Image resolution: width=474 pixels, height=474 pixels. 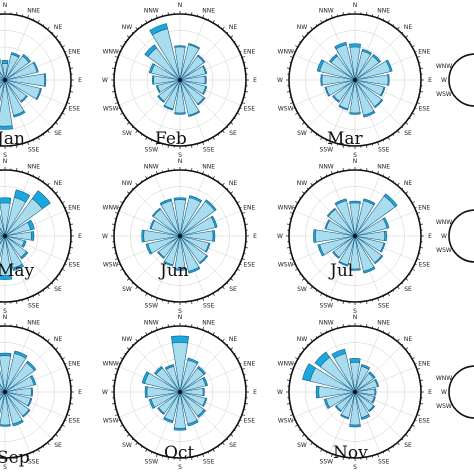 I want to click on rose-feb-bar-ssw-low, so click(x=172, y=94).